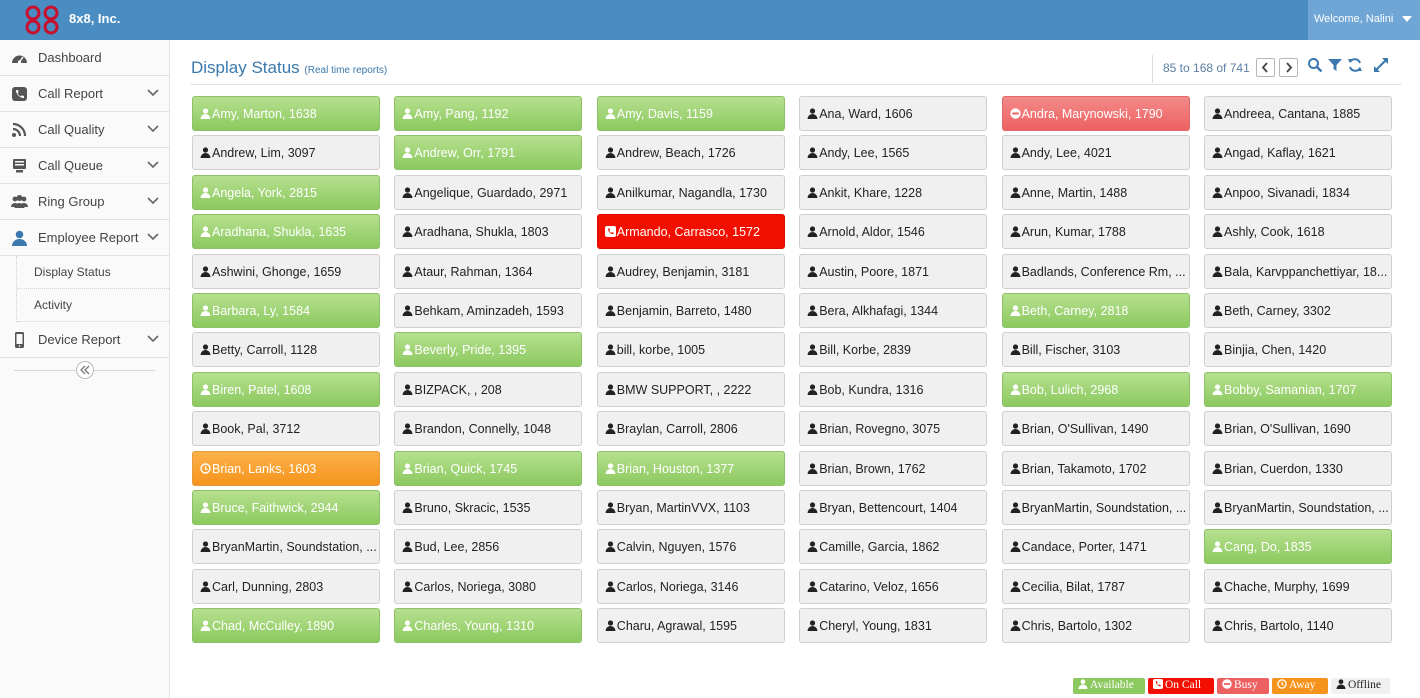  Describe the element at coordinates (1298, 153) in the screenshot. I see `employee-status-card: Angad, Kaflay, 1621` at that location.